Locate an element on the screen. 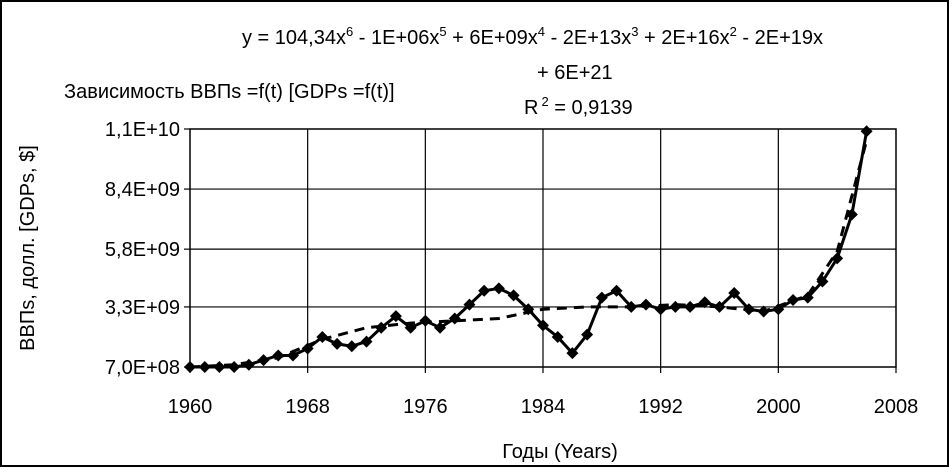 The width and height of the screenshot is (949, 472). equation-exponent: 3 is located at coordinates (634, 31).